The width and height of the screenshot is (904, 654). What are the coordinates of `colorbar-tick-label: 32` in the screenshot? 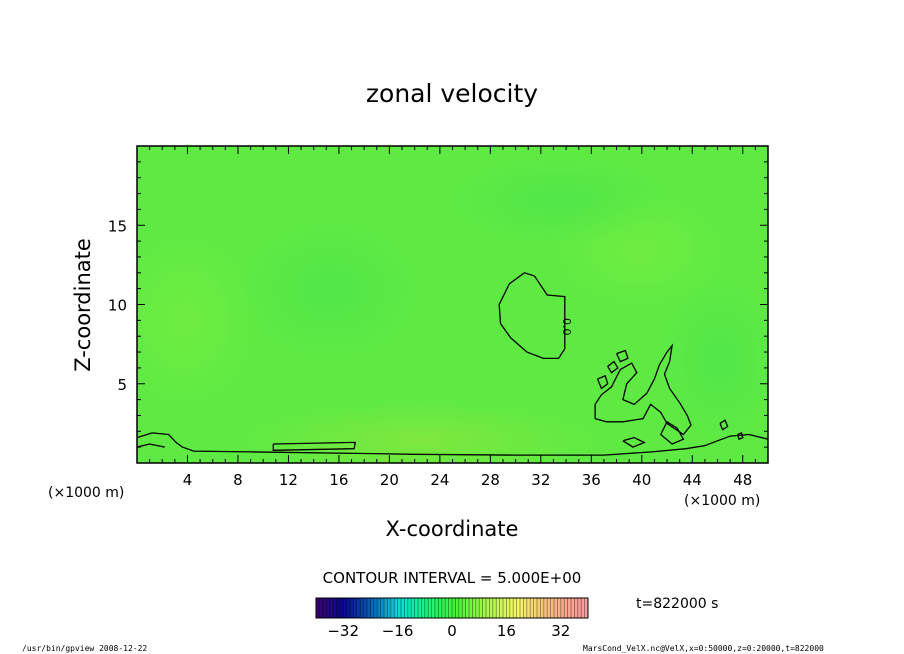 It's located at (560, 631).